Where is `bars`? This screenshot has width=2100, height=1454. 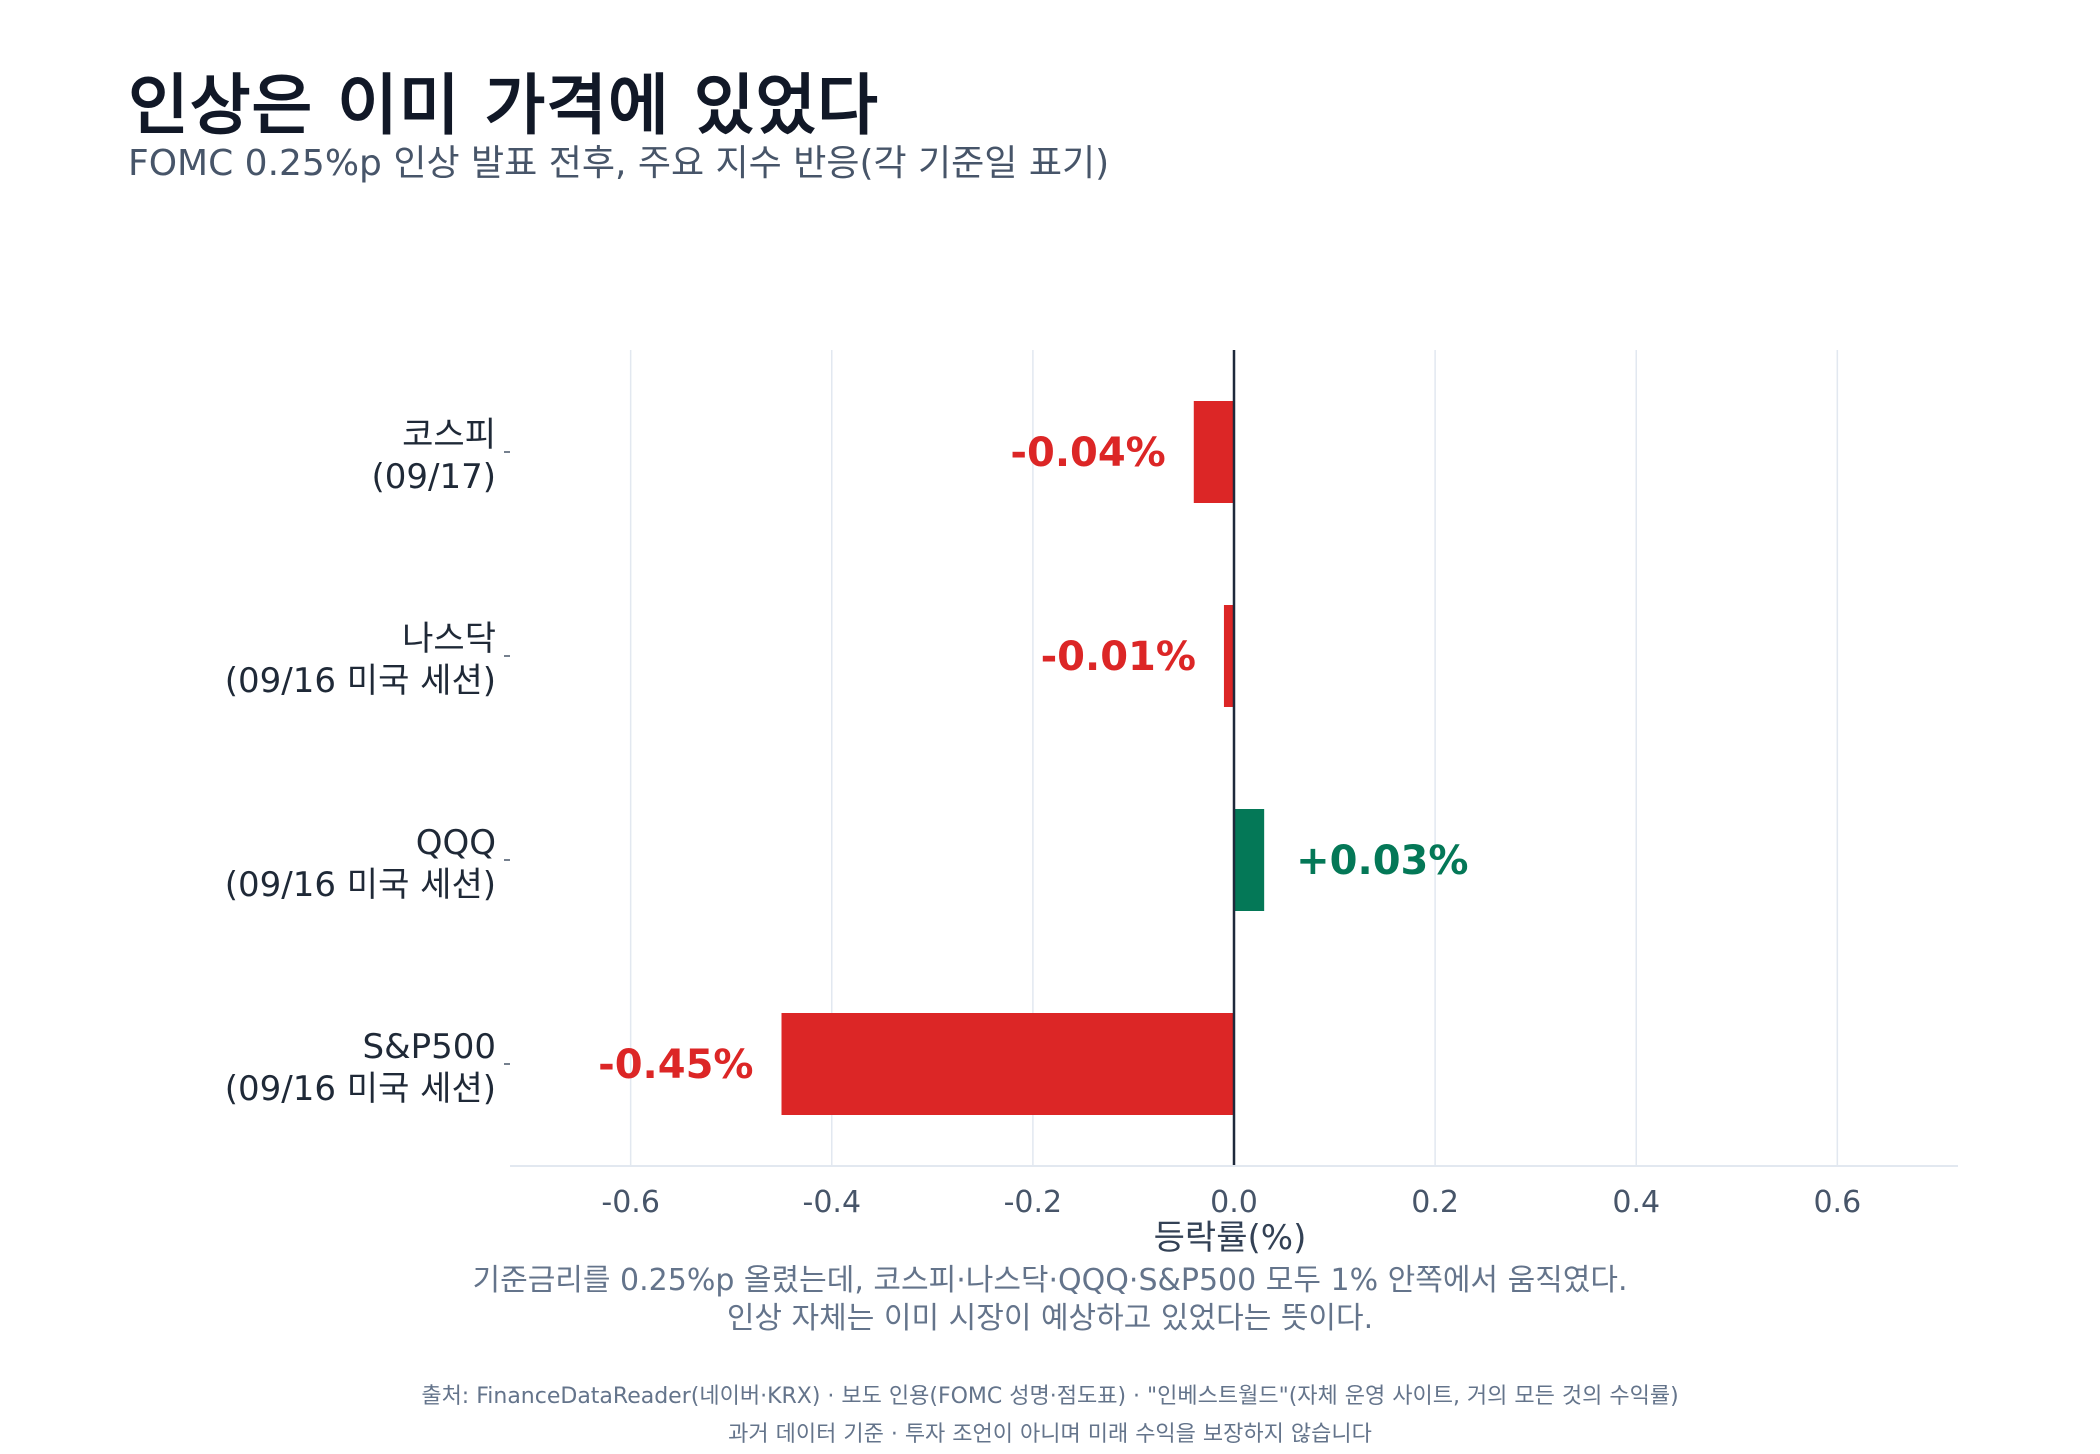 bars is located at coordinates (1023, 758).